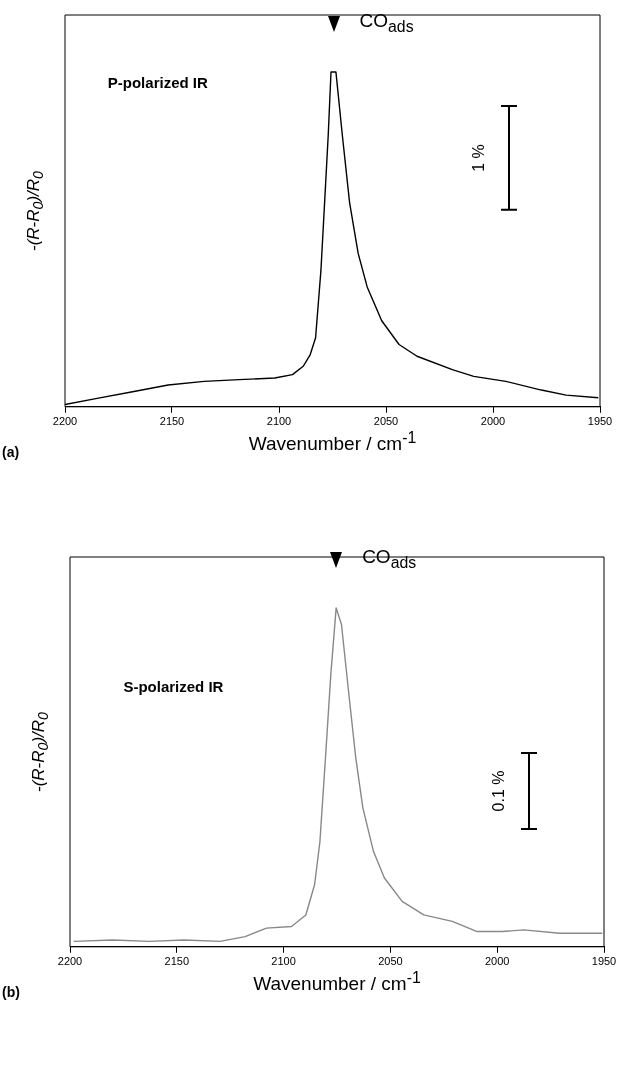 This screenshot has width=623, height=1072. I want to click on text: (b), so click(11, 991).